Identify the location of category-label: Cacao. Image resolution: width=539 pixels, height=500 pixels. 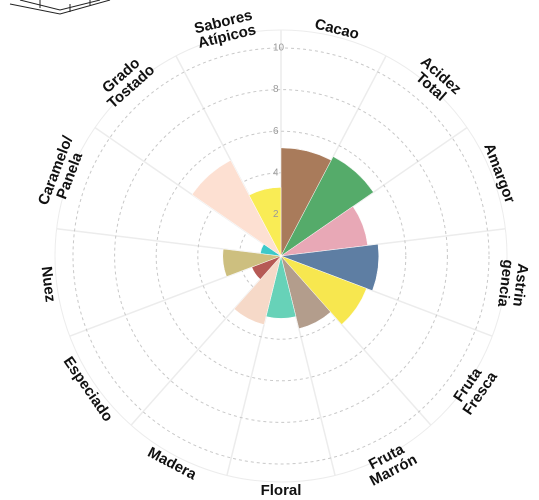
(337, 29).